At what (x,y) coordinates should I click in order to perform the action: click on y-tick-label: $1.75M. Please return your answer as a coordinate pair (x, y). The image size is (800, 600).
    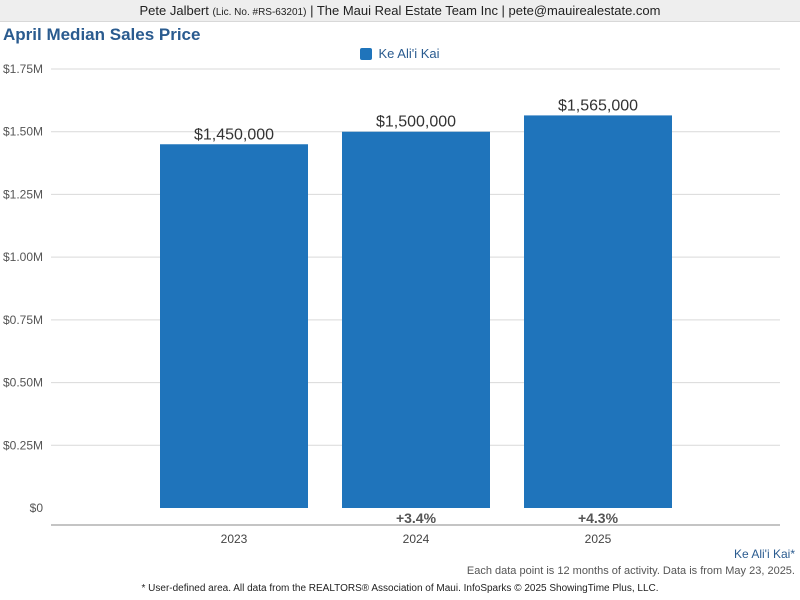
    Looking at the image, I should click on (23, 69).